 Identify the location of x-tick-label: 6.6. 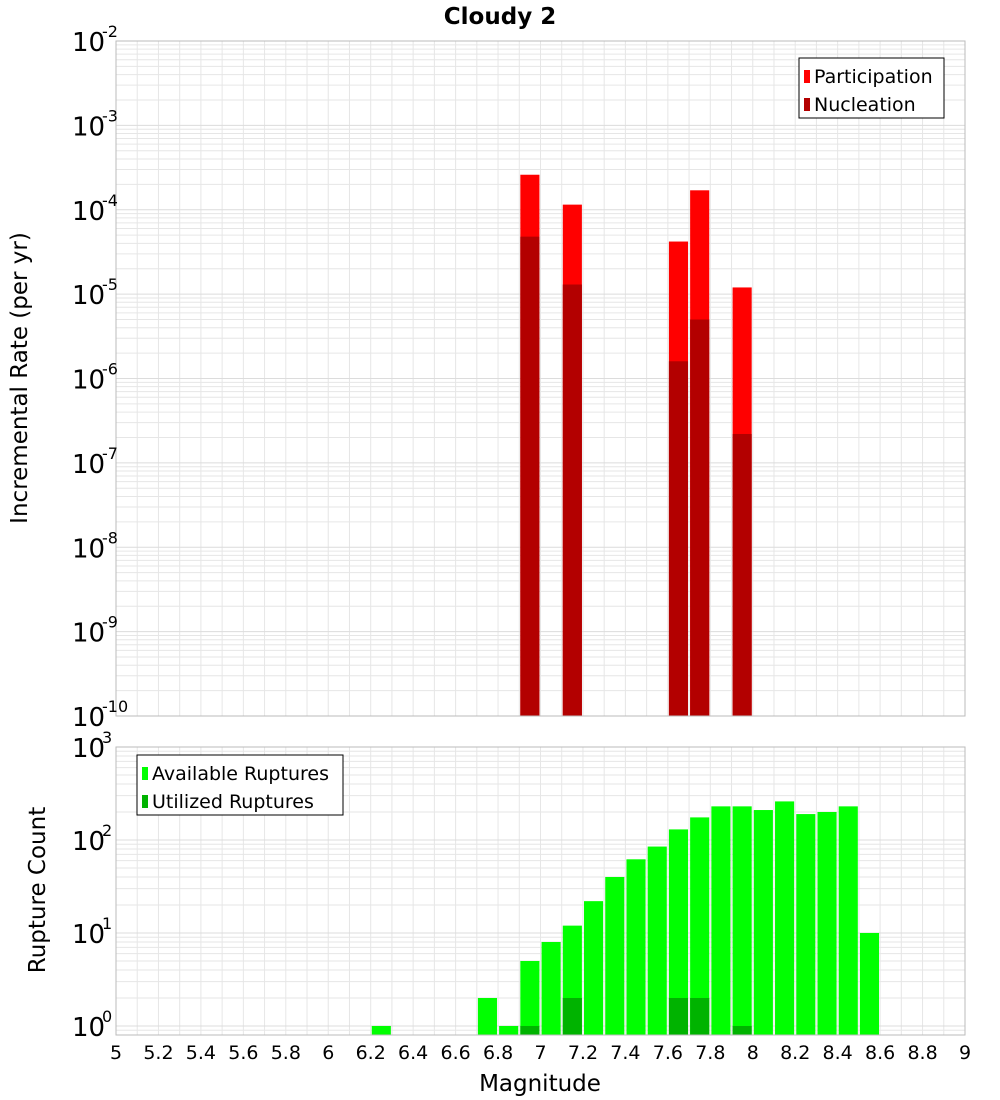
(455, 1053).